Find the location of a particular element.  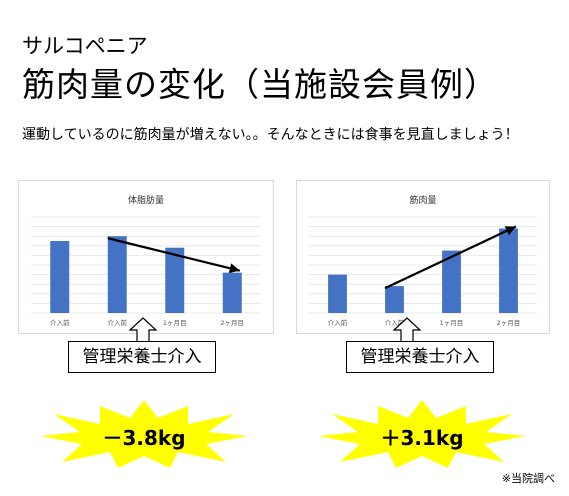

intervention-pointer-right is located at coordinates (407, 330).